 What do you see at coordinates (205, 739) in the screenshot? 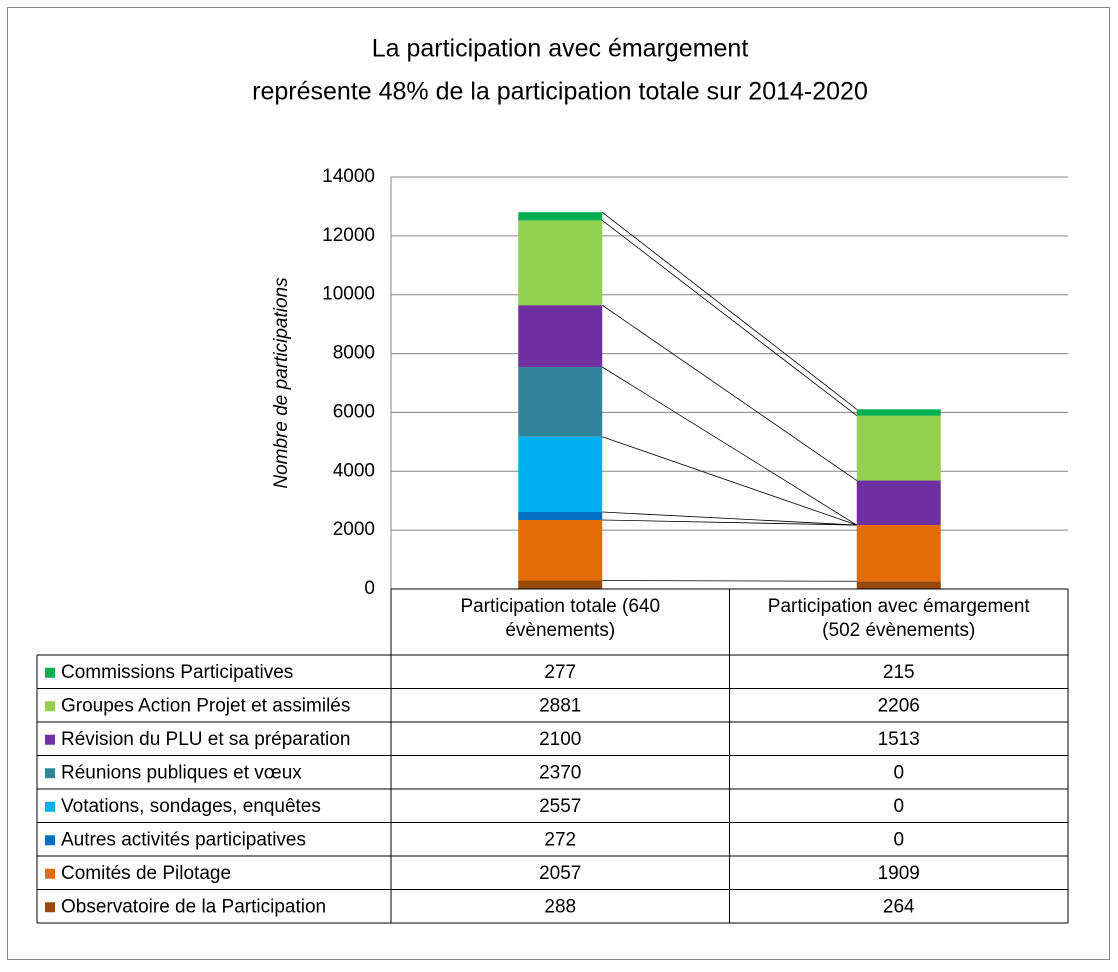
I see `legend-label: Révision du PLU et sa préparation` at bounding box center [205, 739].